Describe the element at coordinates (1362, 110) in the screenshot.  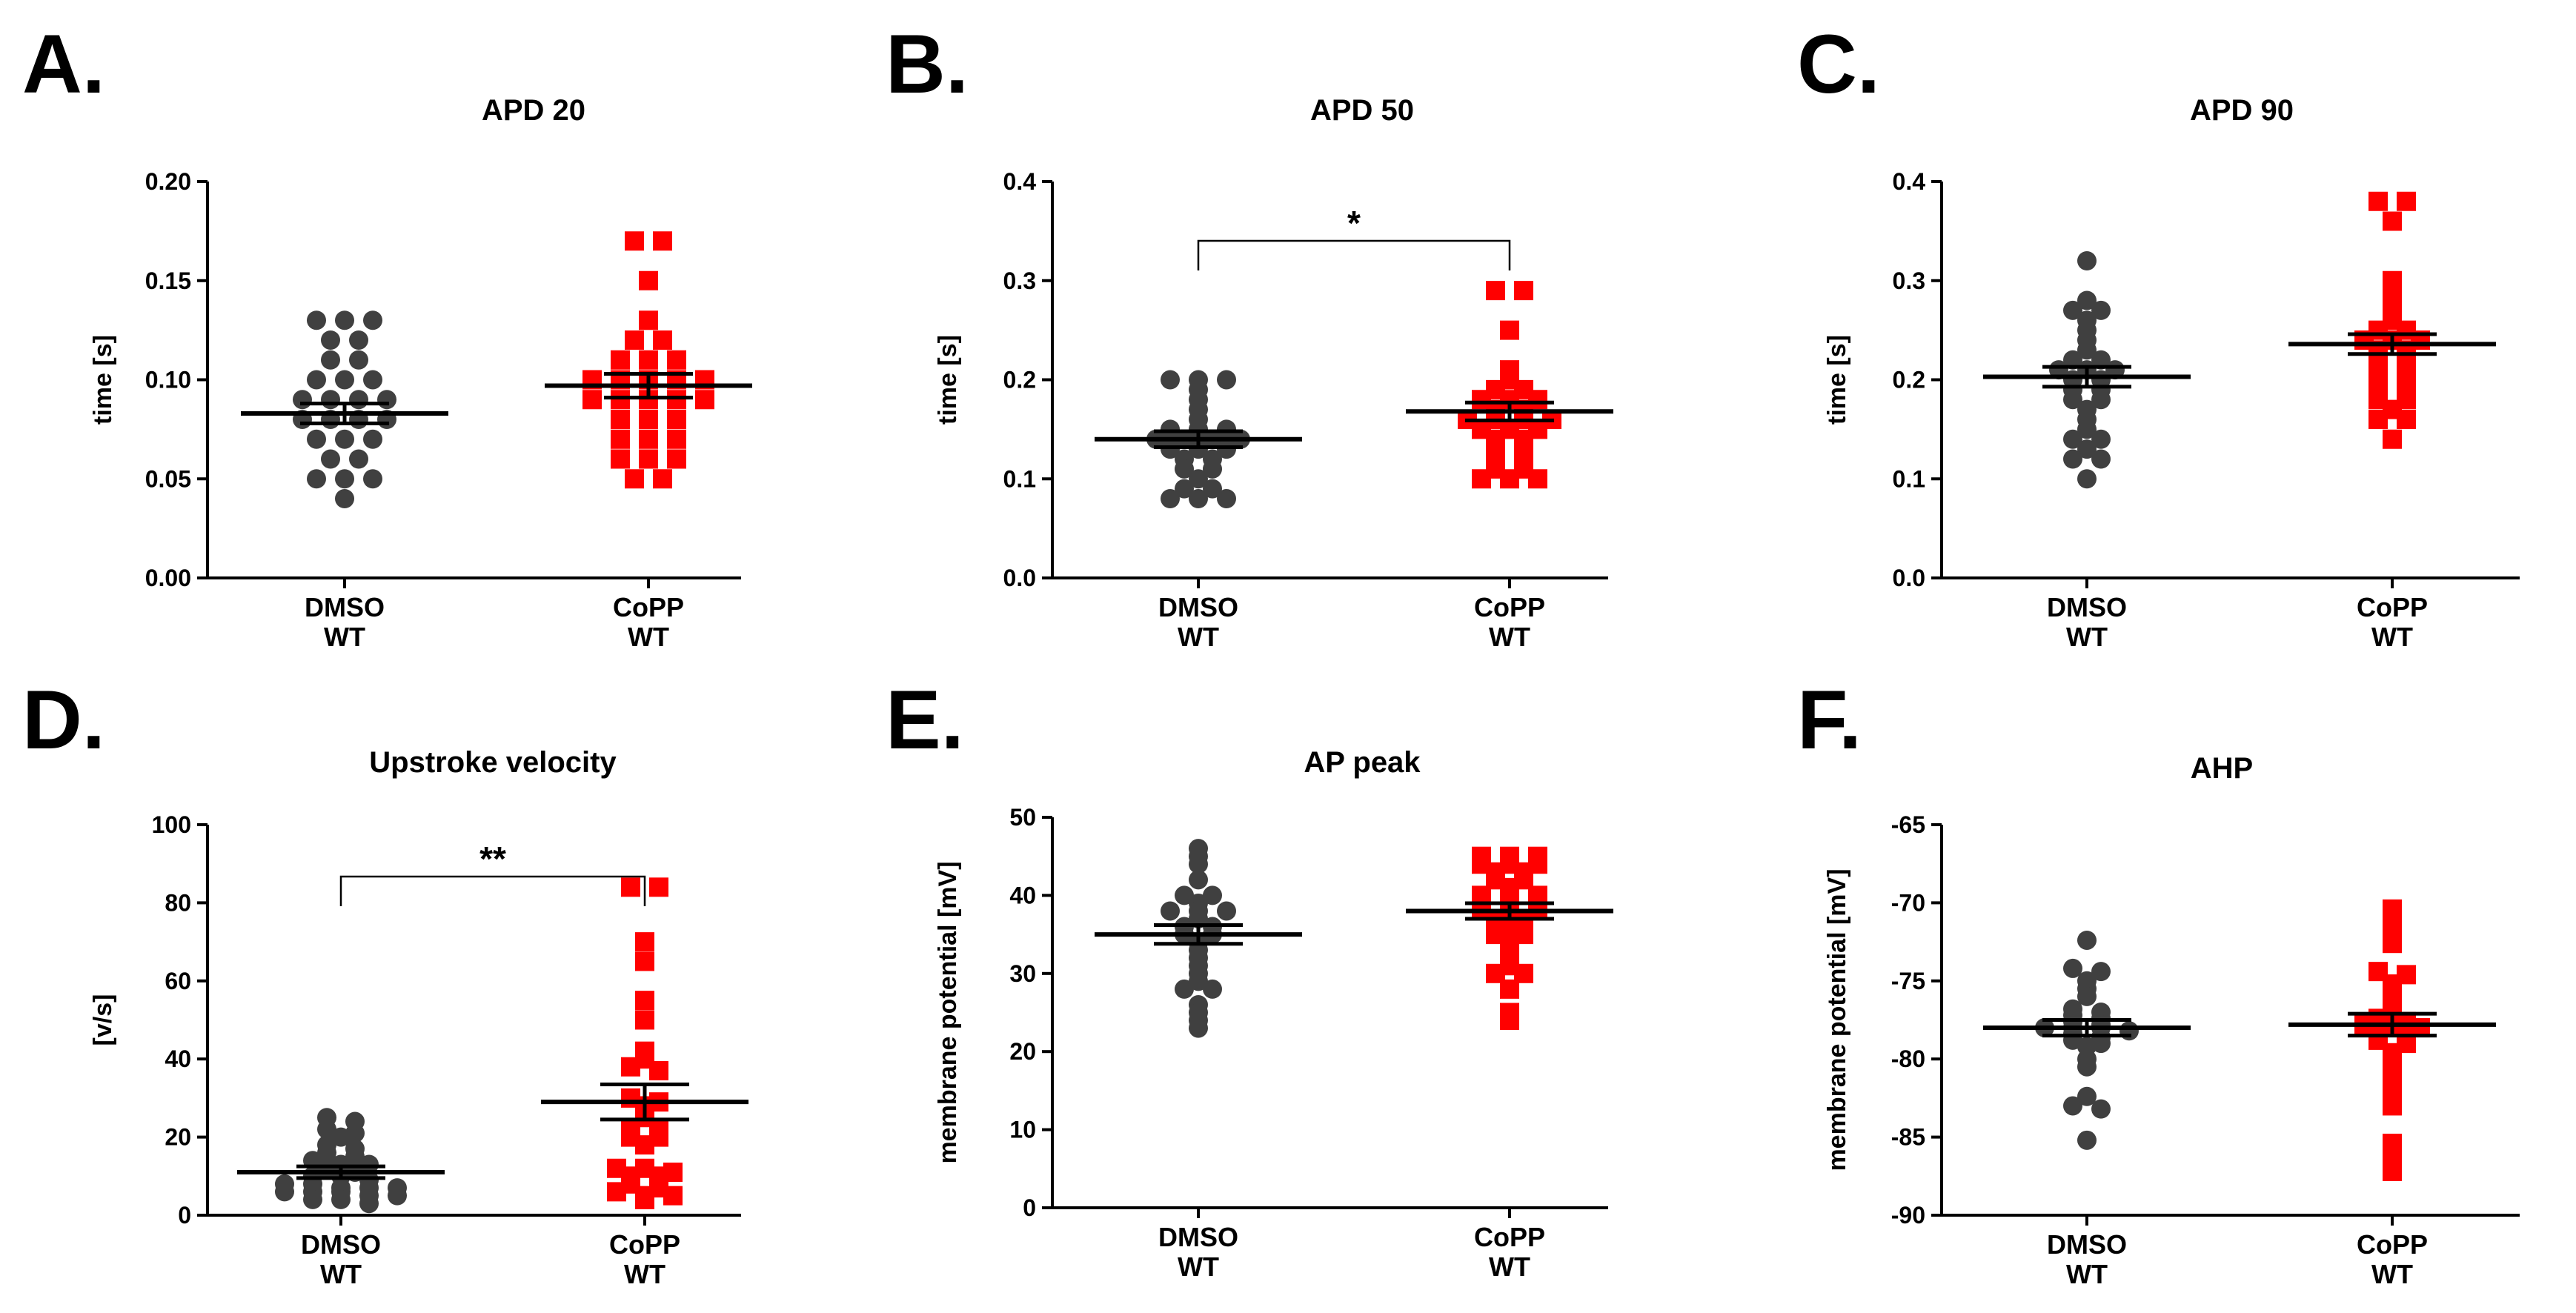
I see `chart-title: APD 50` at that location.